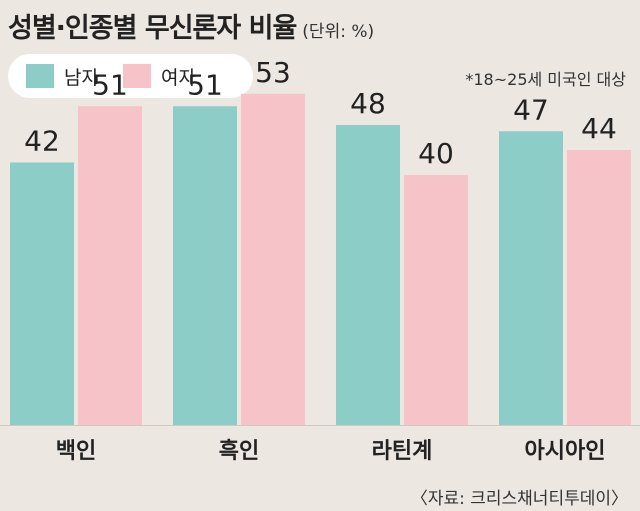  Describe the element at coordinates (40, 76) in the screenshot. I see `legend-swatch-male` at that location.